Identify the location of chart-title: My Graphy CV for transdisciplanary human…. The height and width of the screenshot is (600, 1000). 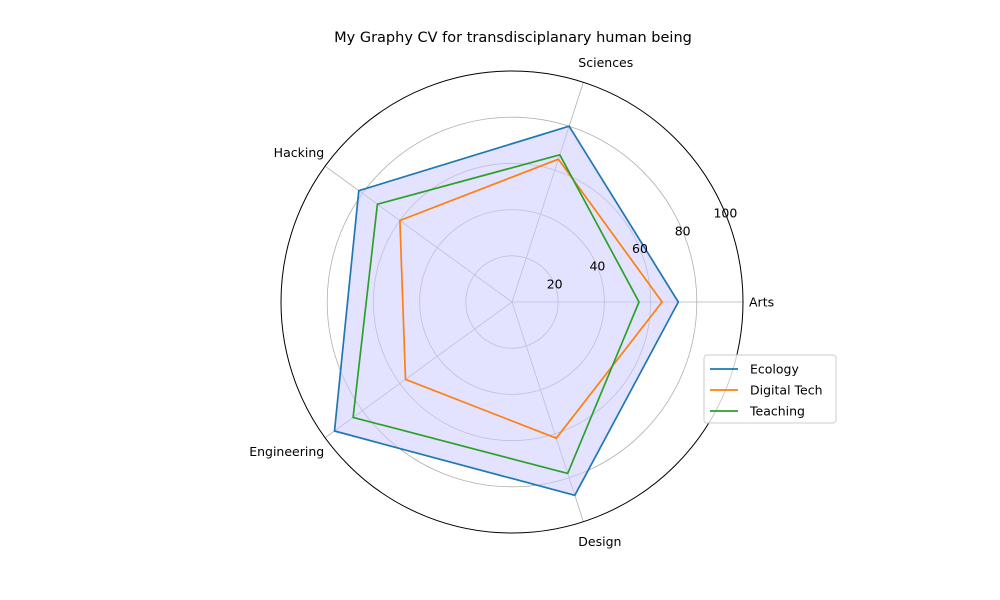
(513, 38).